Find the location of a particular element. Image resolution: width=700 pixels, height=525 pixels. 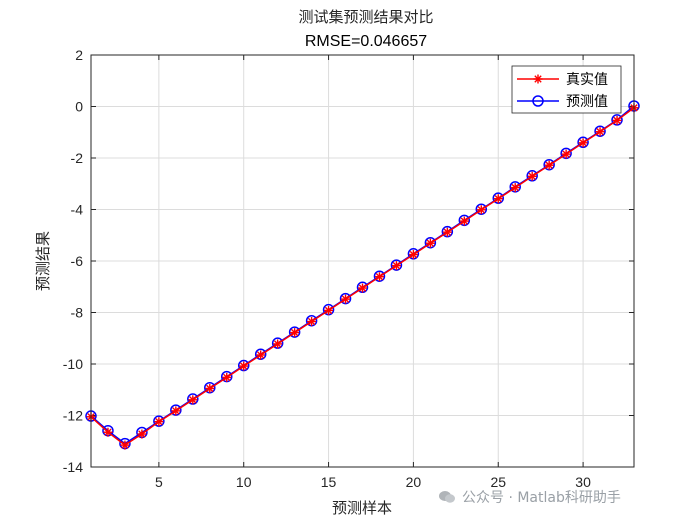

legend: 真实值 预测值 is located at coordinates (566, 89).